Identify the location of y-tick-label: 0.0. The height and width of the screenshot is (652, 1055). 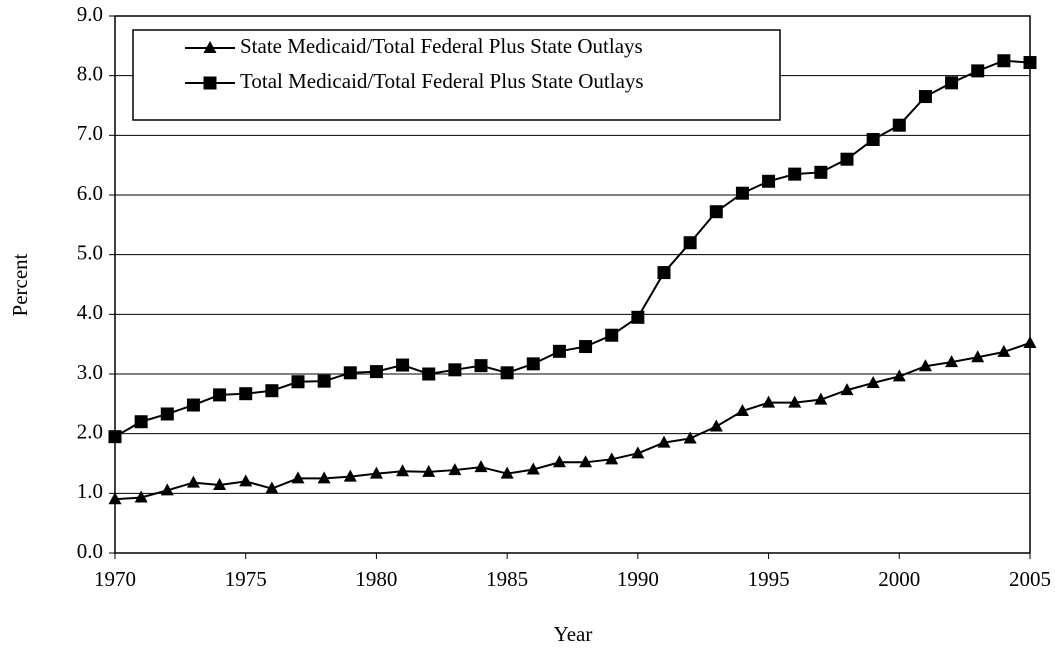
(90, 551).